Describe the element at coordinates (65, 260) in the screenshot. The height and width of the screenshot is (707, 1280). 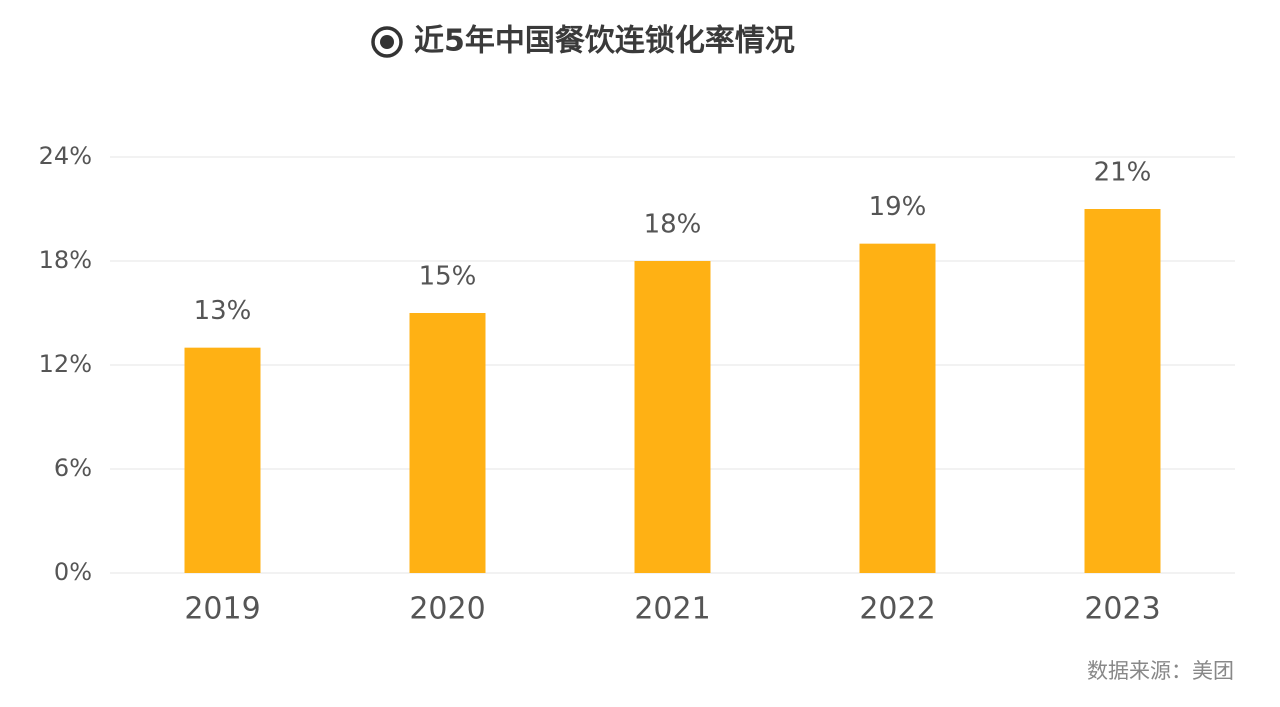
I see `y-tick-label: 18%` at that location.